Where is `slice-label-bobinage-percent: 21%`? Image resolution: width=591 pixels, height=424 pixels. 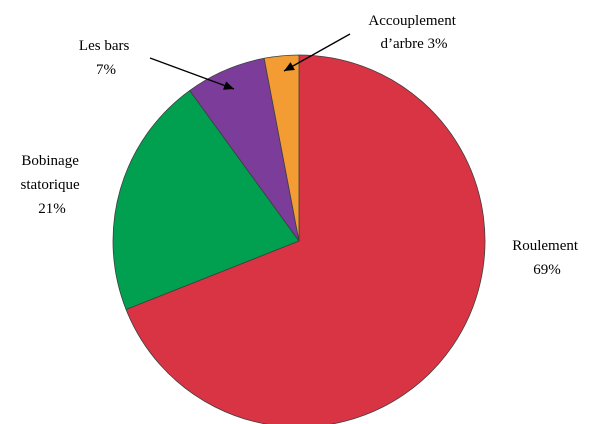
slice-label-bobinage-percent: 21% is located at coordinates (52, 209).